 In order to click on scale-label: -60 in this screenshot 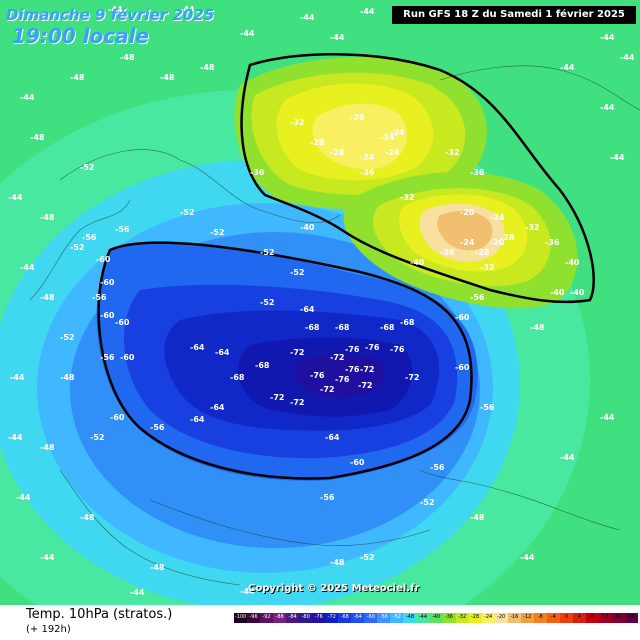, I will do `click(370, 617)`.